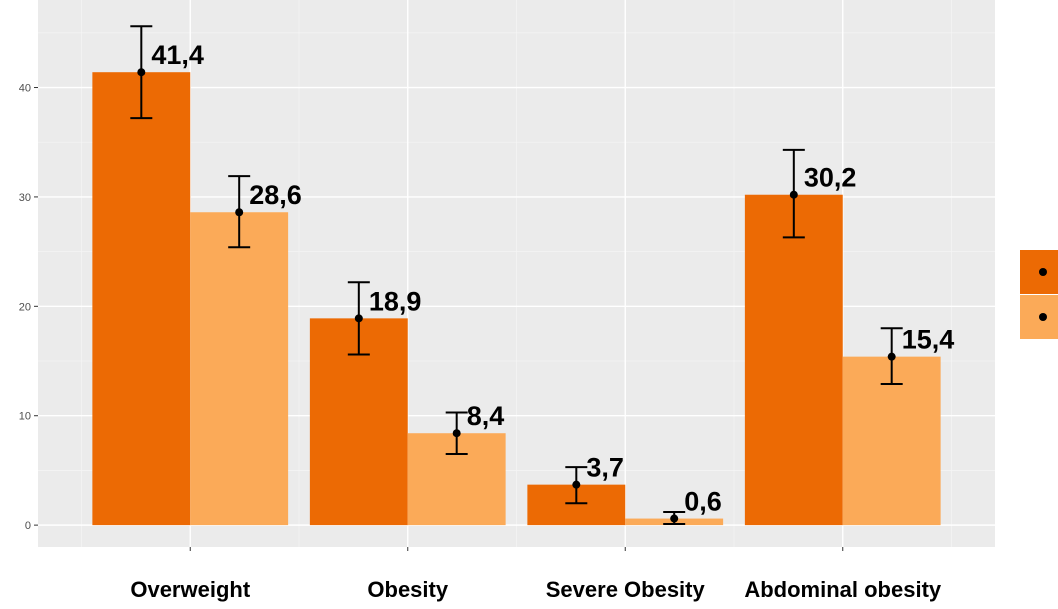 The image size is (1058, 609). Describe the element at coordinates (177, 55) in the screenshot. I see `data-label: 41,4` at that location.